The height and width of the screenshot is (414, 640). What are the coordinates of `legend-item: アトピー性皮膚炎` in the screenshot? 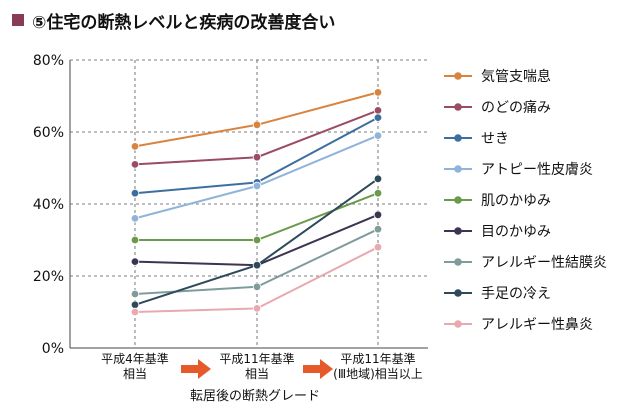 It's located at (518, 170).